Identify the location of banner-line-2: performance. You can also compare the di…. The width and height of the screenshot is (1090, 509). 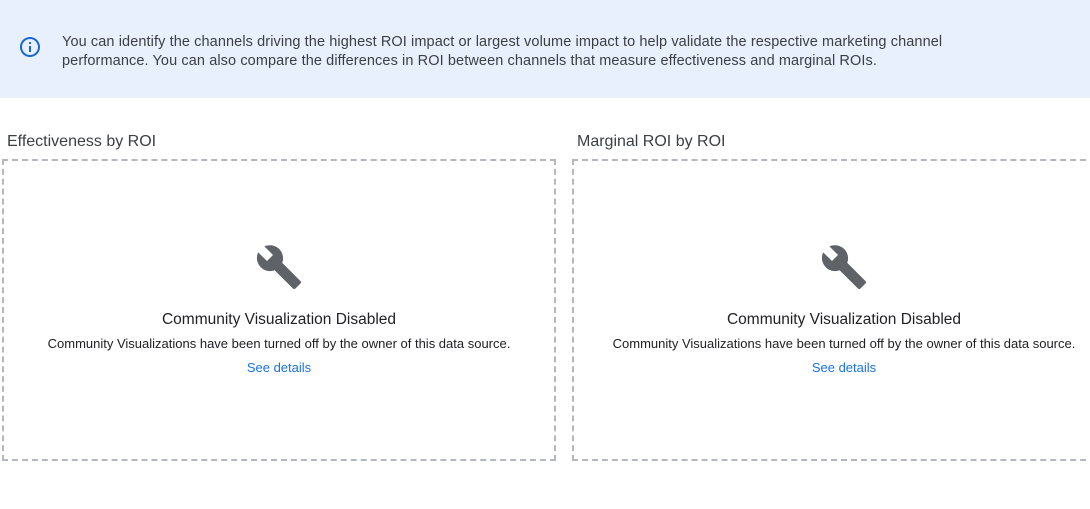
(469, 61).